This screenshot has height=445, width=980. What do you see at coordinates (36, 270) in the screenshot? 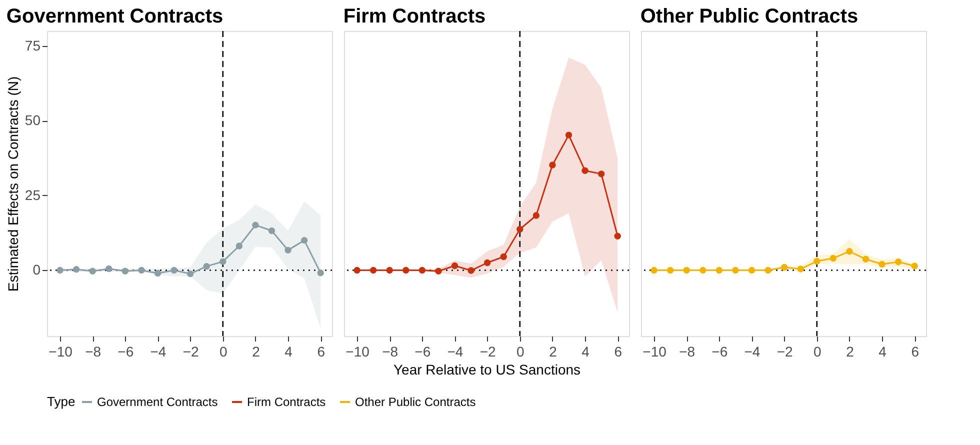
I see `y-tick-label: 0` at bounding box center [36, 270].